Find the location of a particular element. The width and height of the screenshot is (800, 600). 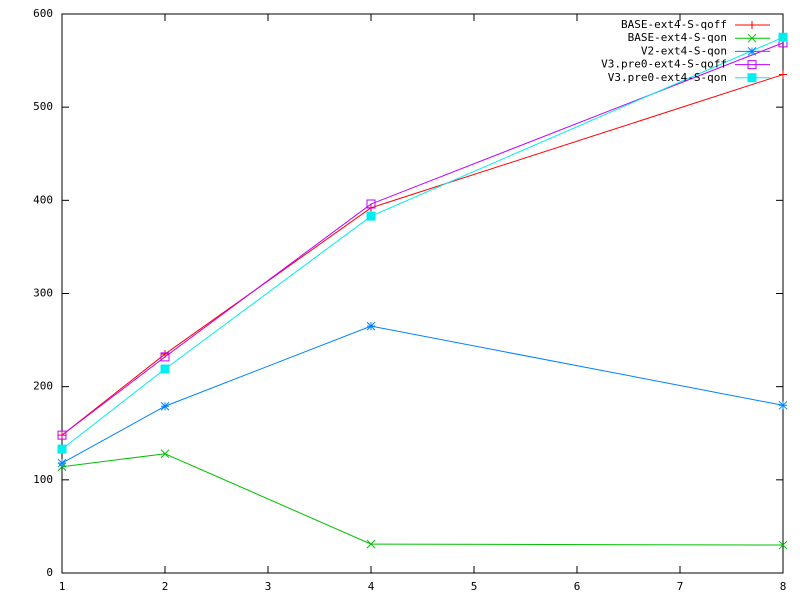

series-line is located at coordinates (422, 499).